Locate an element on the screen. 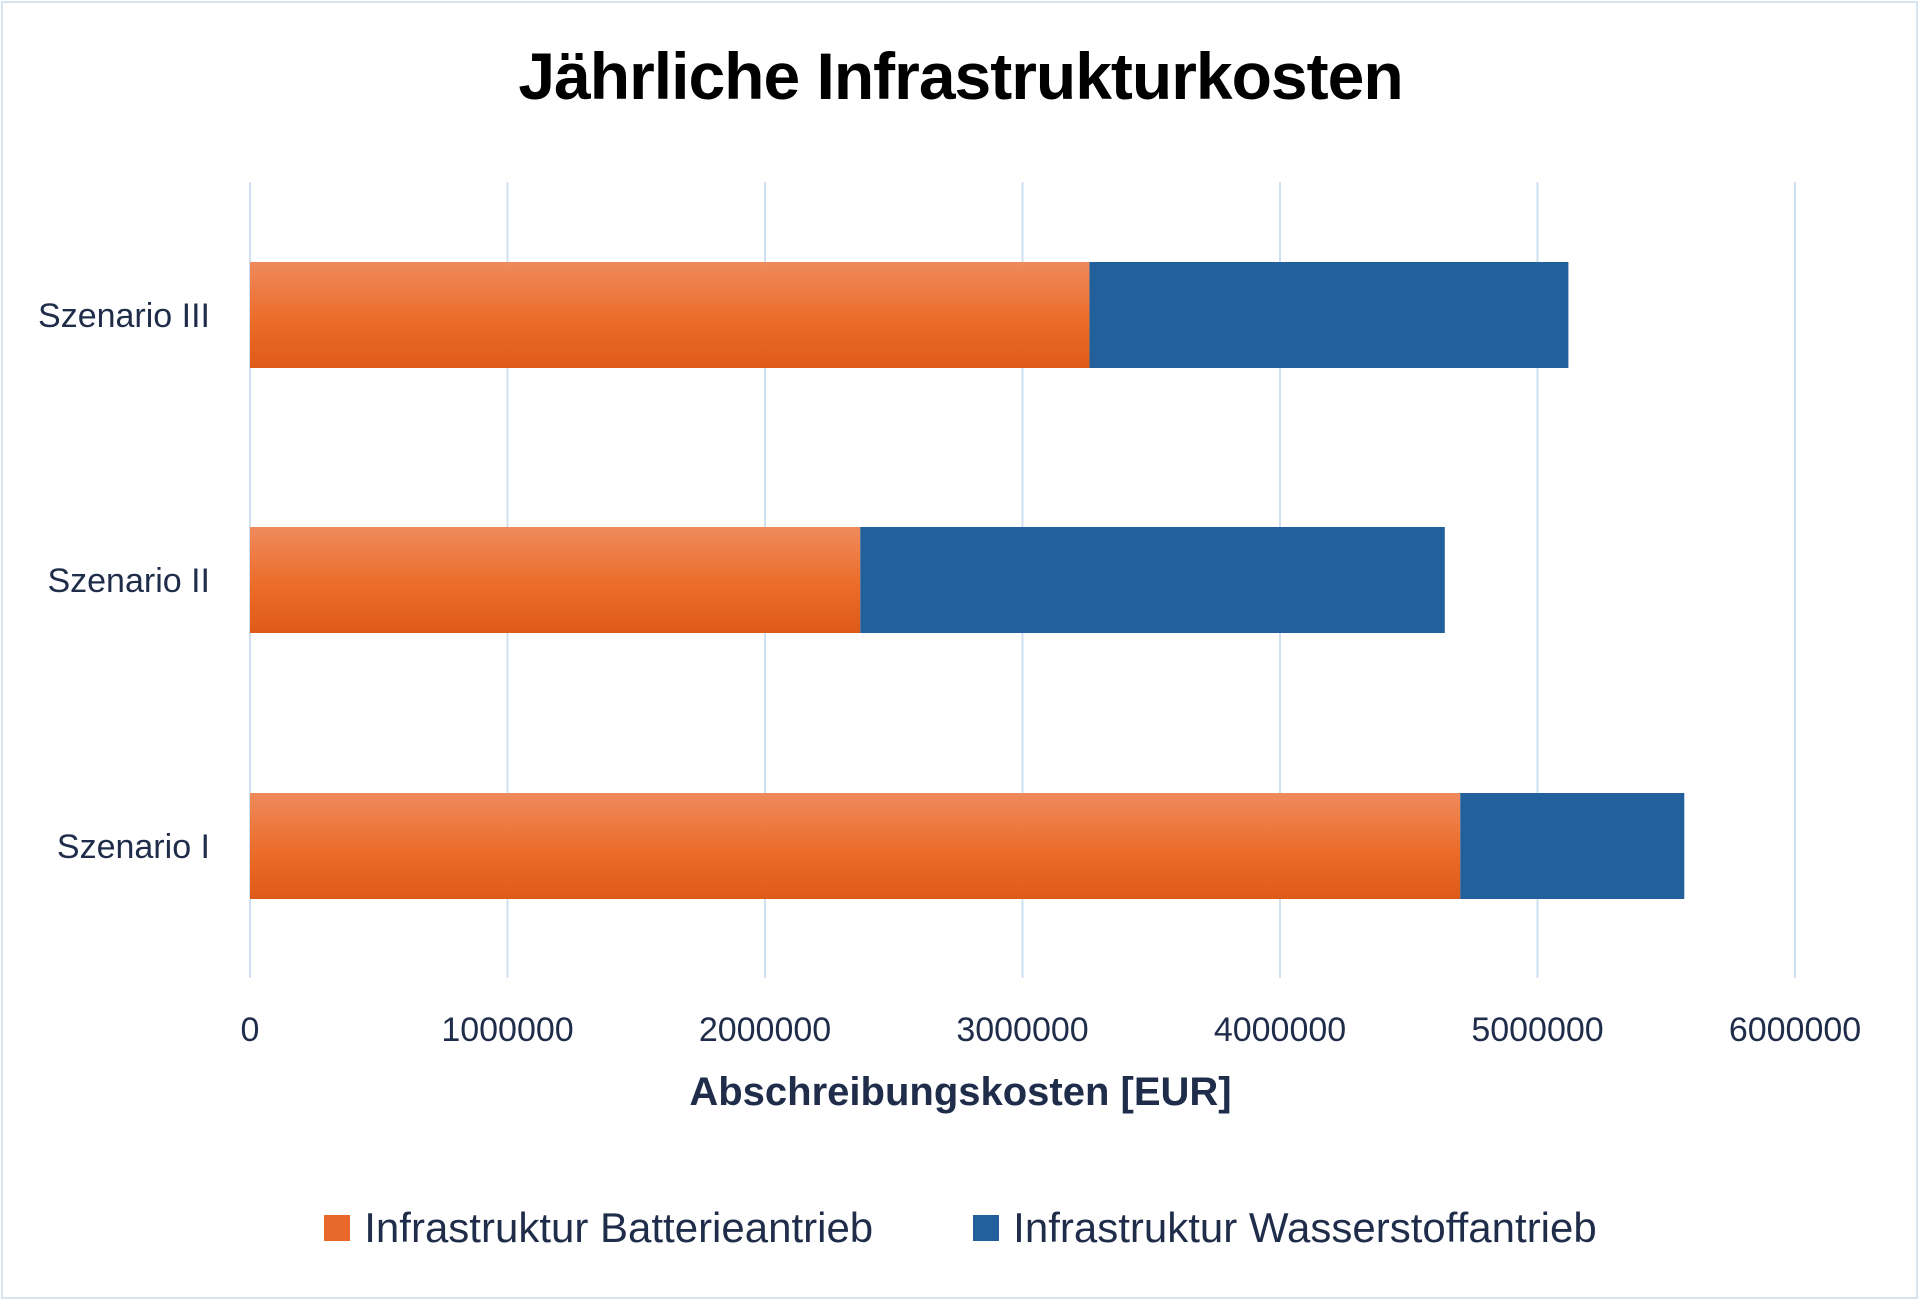 The image size is (1921, 1302). x-tick-label: 0 is located at coordinates (250, 1030).